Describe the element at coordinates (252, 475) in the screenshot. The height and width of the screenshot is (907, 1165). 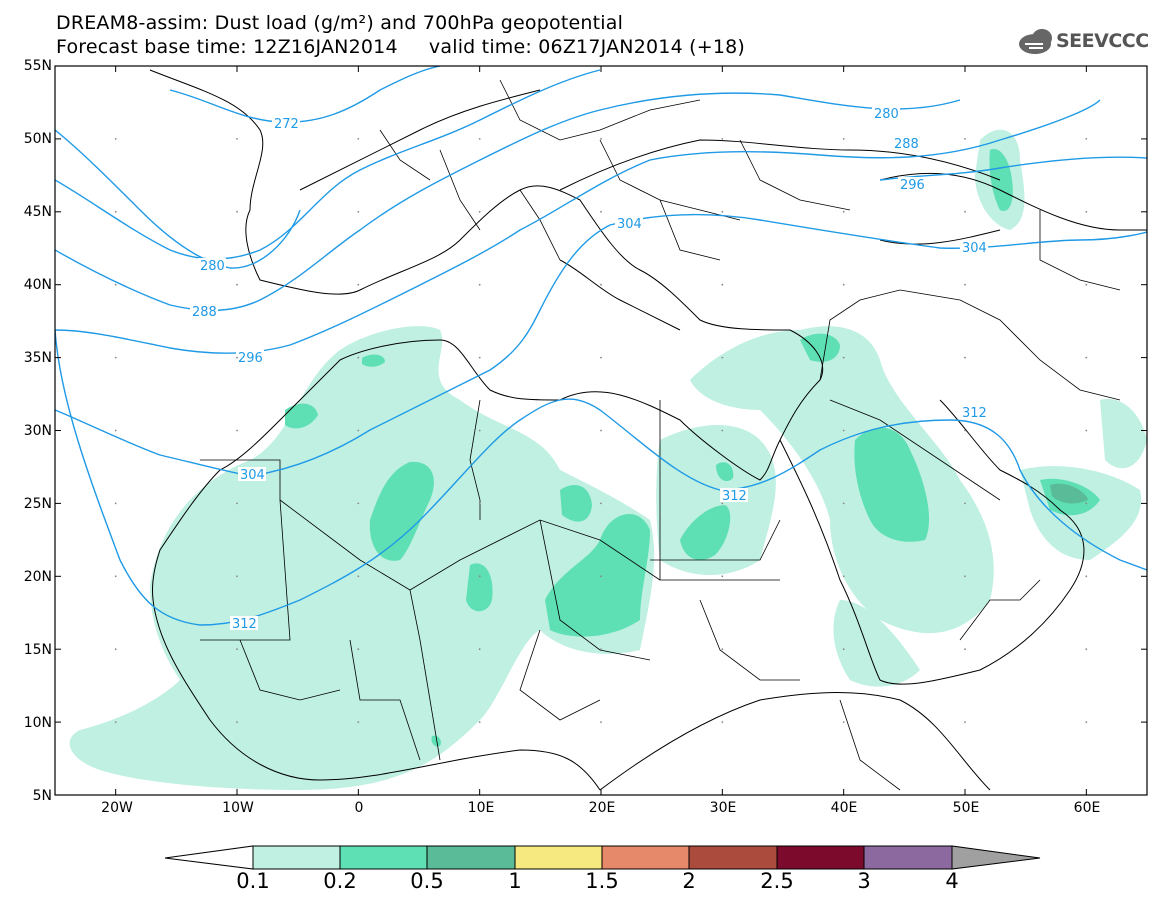
I see `contour-label-304-west: 304` at that location.